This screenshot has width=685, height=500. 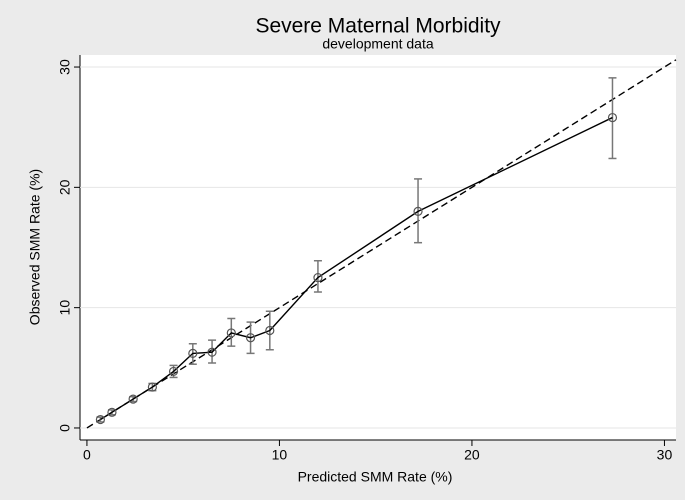 I want to click on x-tick-label: 30, so click(x=665, y=455).